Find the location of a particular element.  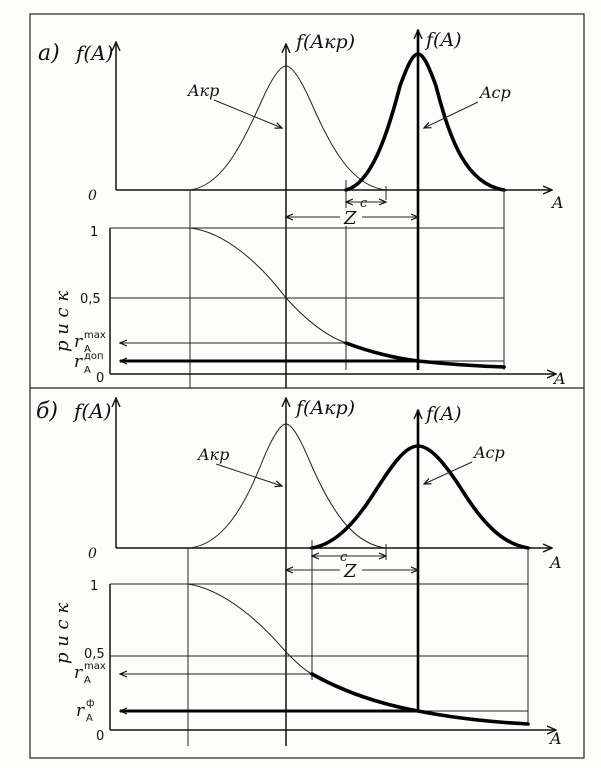

panel-a-risk-one: 1 is located at coordinates (94, 232).